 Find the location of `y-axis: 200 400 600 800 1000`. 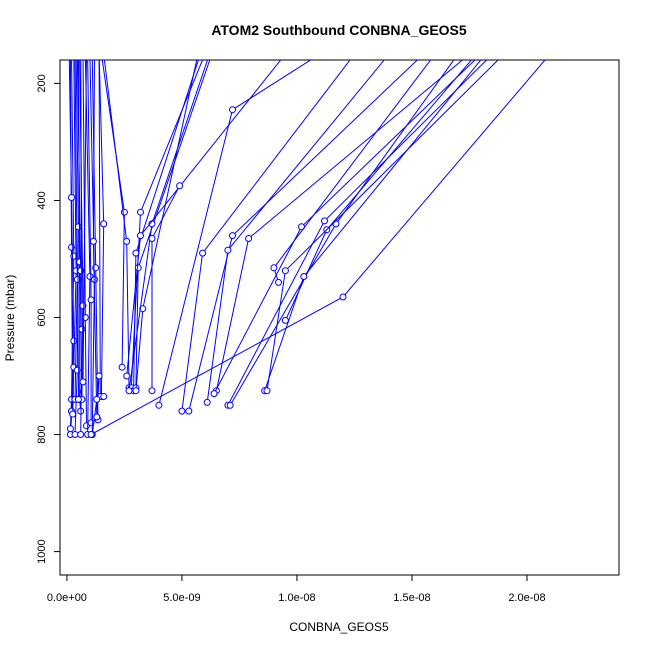

y-axis: 200 400 600 800 1000 is located at coordinates (48, 319).